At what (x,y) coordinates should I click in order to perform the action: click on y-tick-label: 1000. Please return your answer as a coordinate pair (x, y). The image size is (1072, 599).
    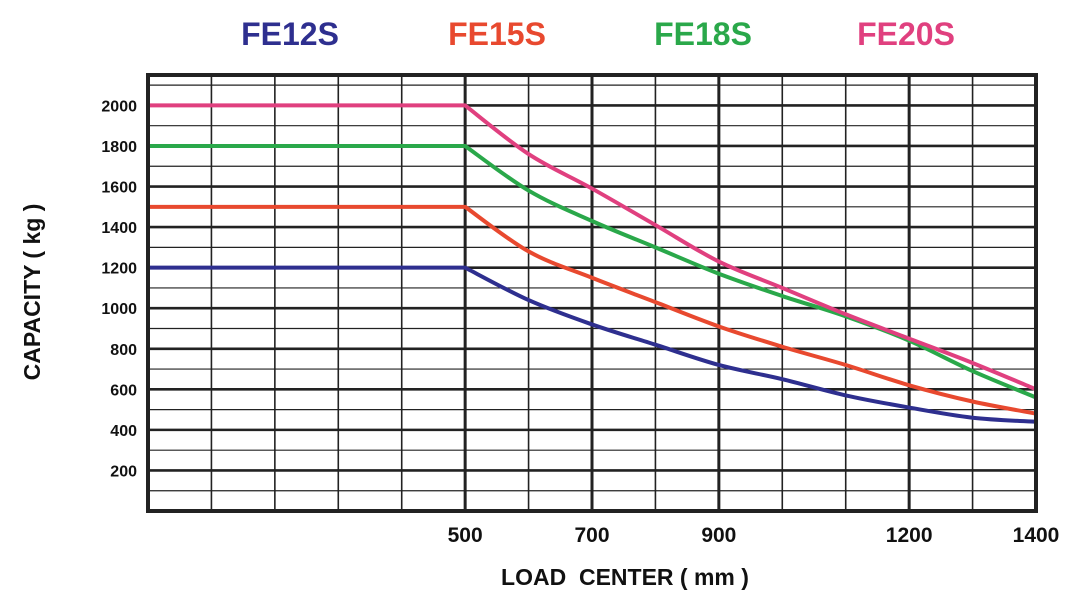
    Looking at the image, I should click on (119, 309).